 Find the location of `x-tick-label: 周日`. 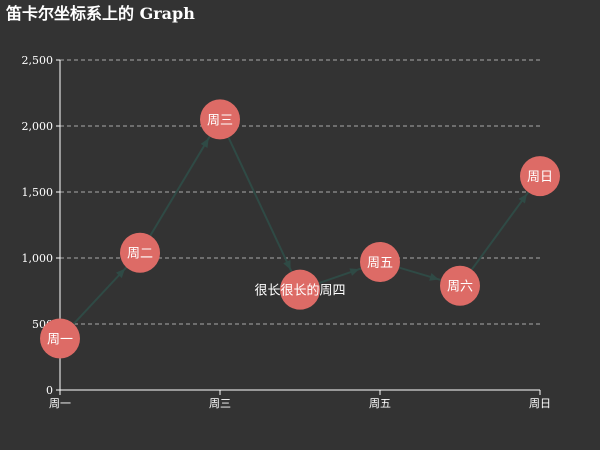

x-tick-label: 周日 is located at coordinates (540, 403).